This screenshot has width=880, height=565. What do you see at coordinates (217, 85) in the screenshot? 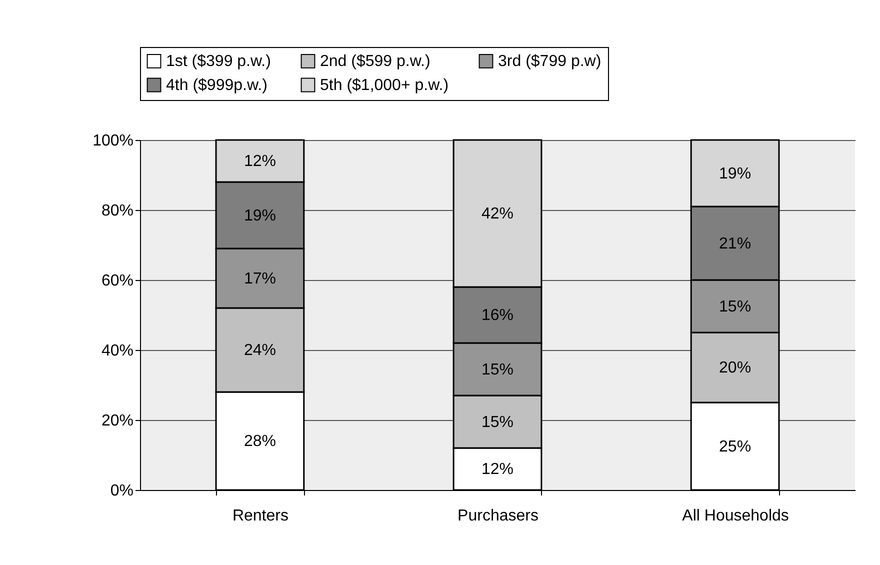
I see `legend-label: 4th ($999p.w.)` at bounding box center [217, 85].